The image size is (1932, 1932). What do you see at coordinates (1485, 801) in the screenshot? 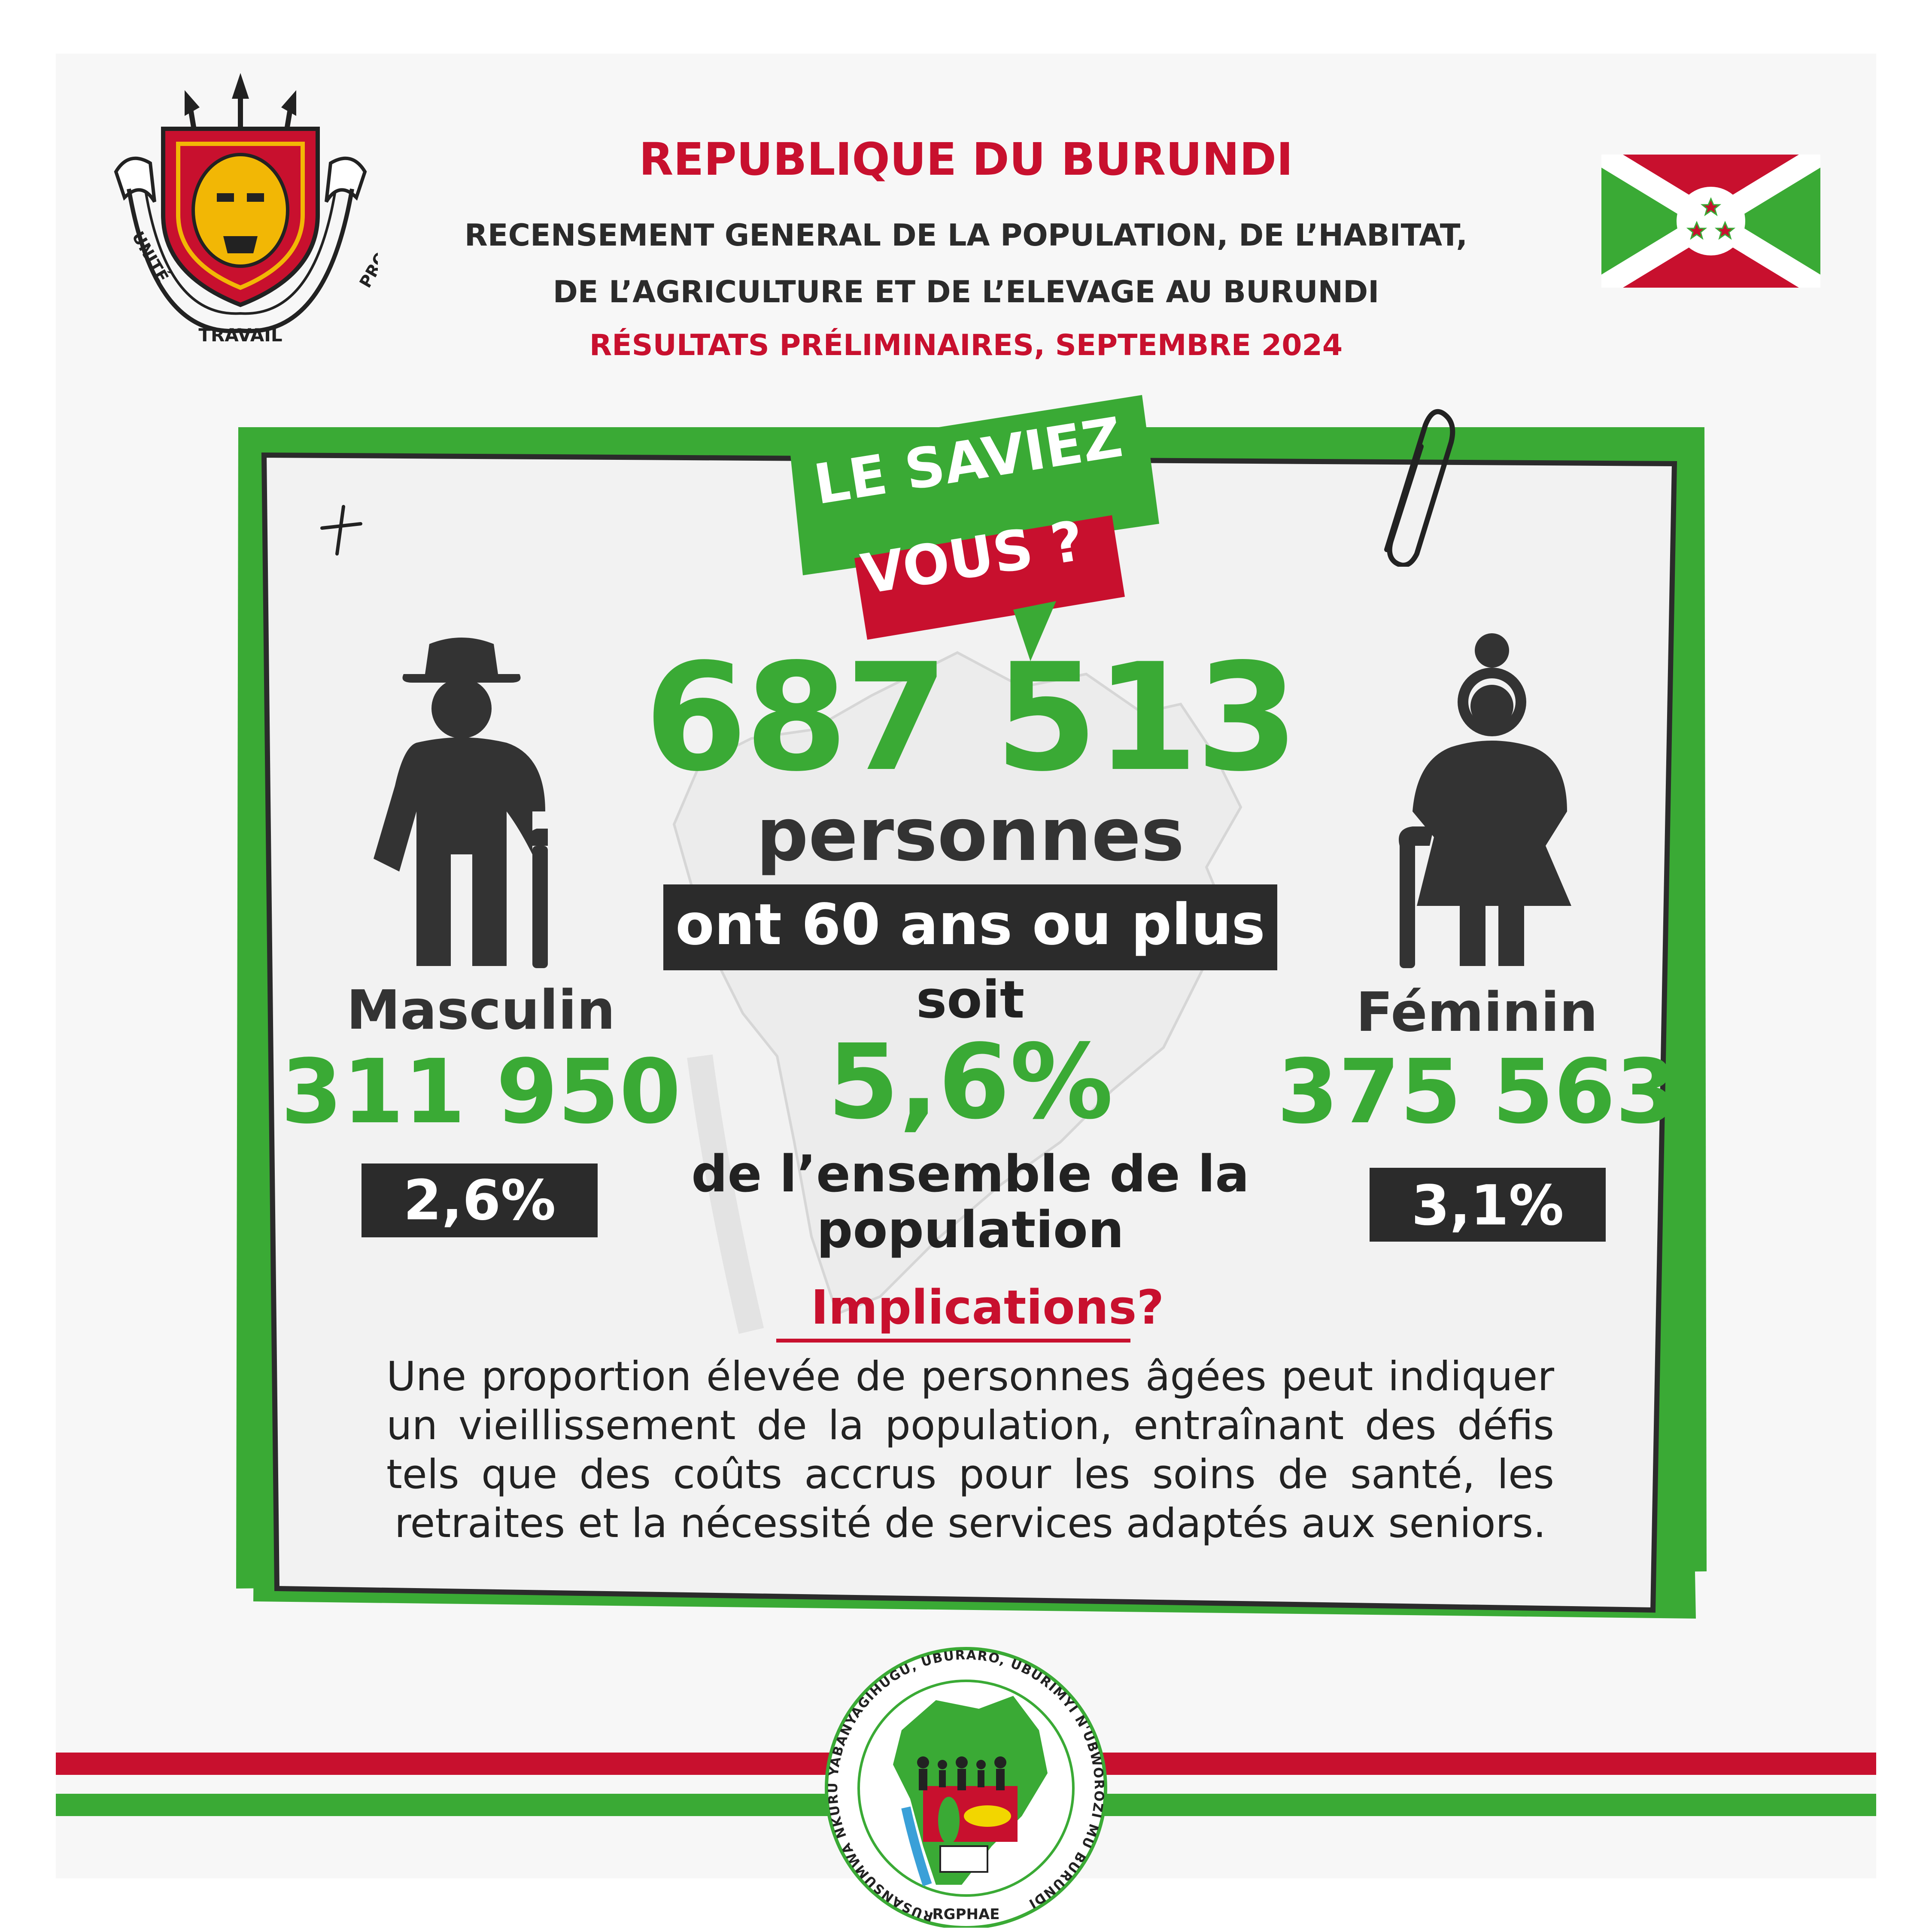
I see `elderly-woman-icon` at bounding box center [1485, 801].